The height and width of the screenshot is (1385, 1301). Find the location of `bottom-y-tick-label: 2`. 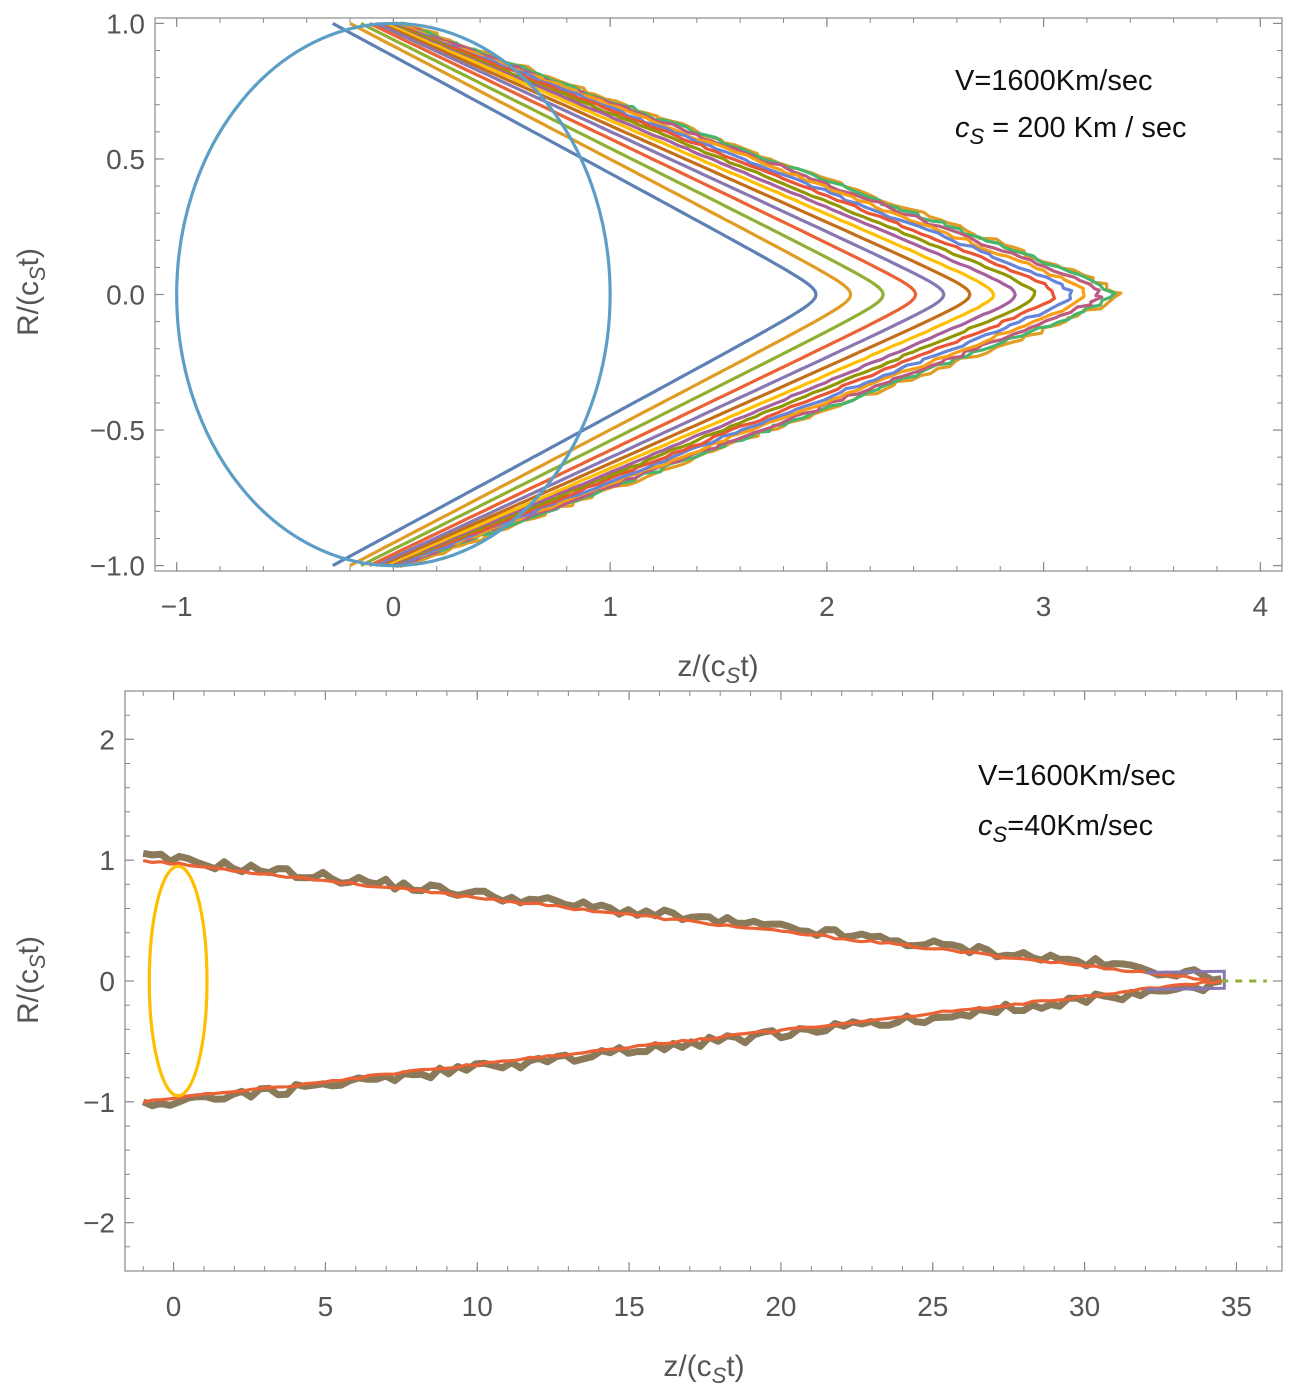

bottom-y-tick-label: 2 is located at coordinates (107, 739).